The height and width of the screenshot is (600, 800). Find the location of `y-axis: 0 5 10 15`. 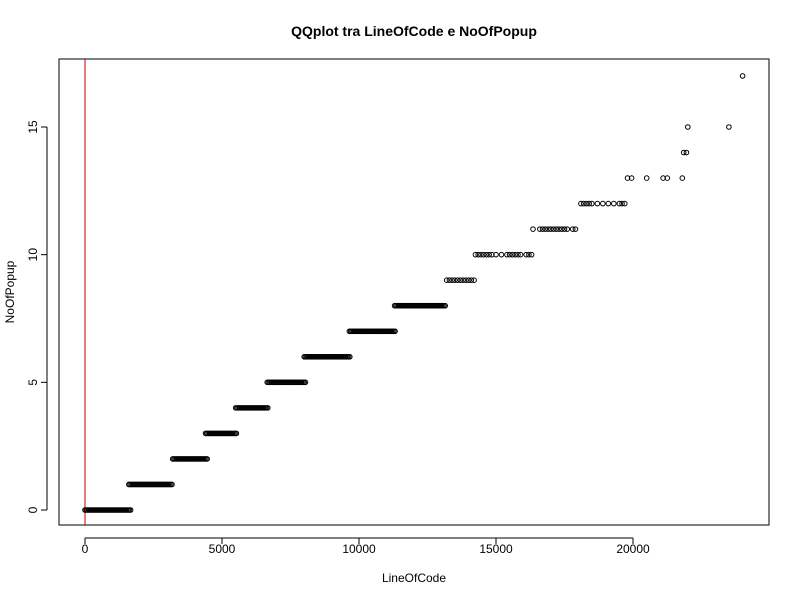

y-axis: 0 5 10 15 is located at coordinates (37, 316).